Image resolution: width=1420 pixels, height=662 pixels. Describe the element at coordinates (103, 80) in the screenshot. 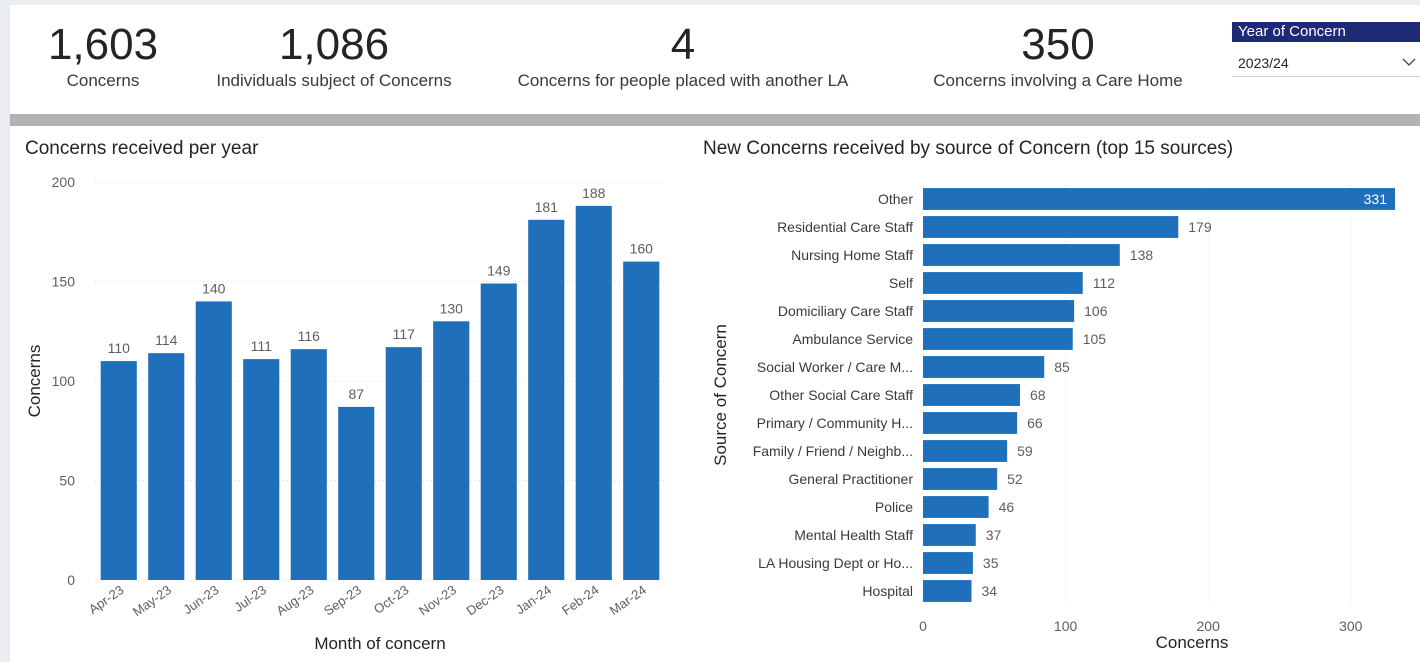

I see `kpi-label: Concerns` at that location.